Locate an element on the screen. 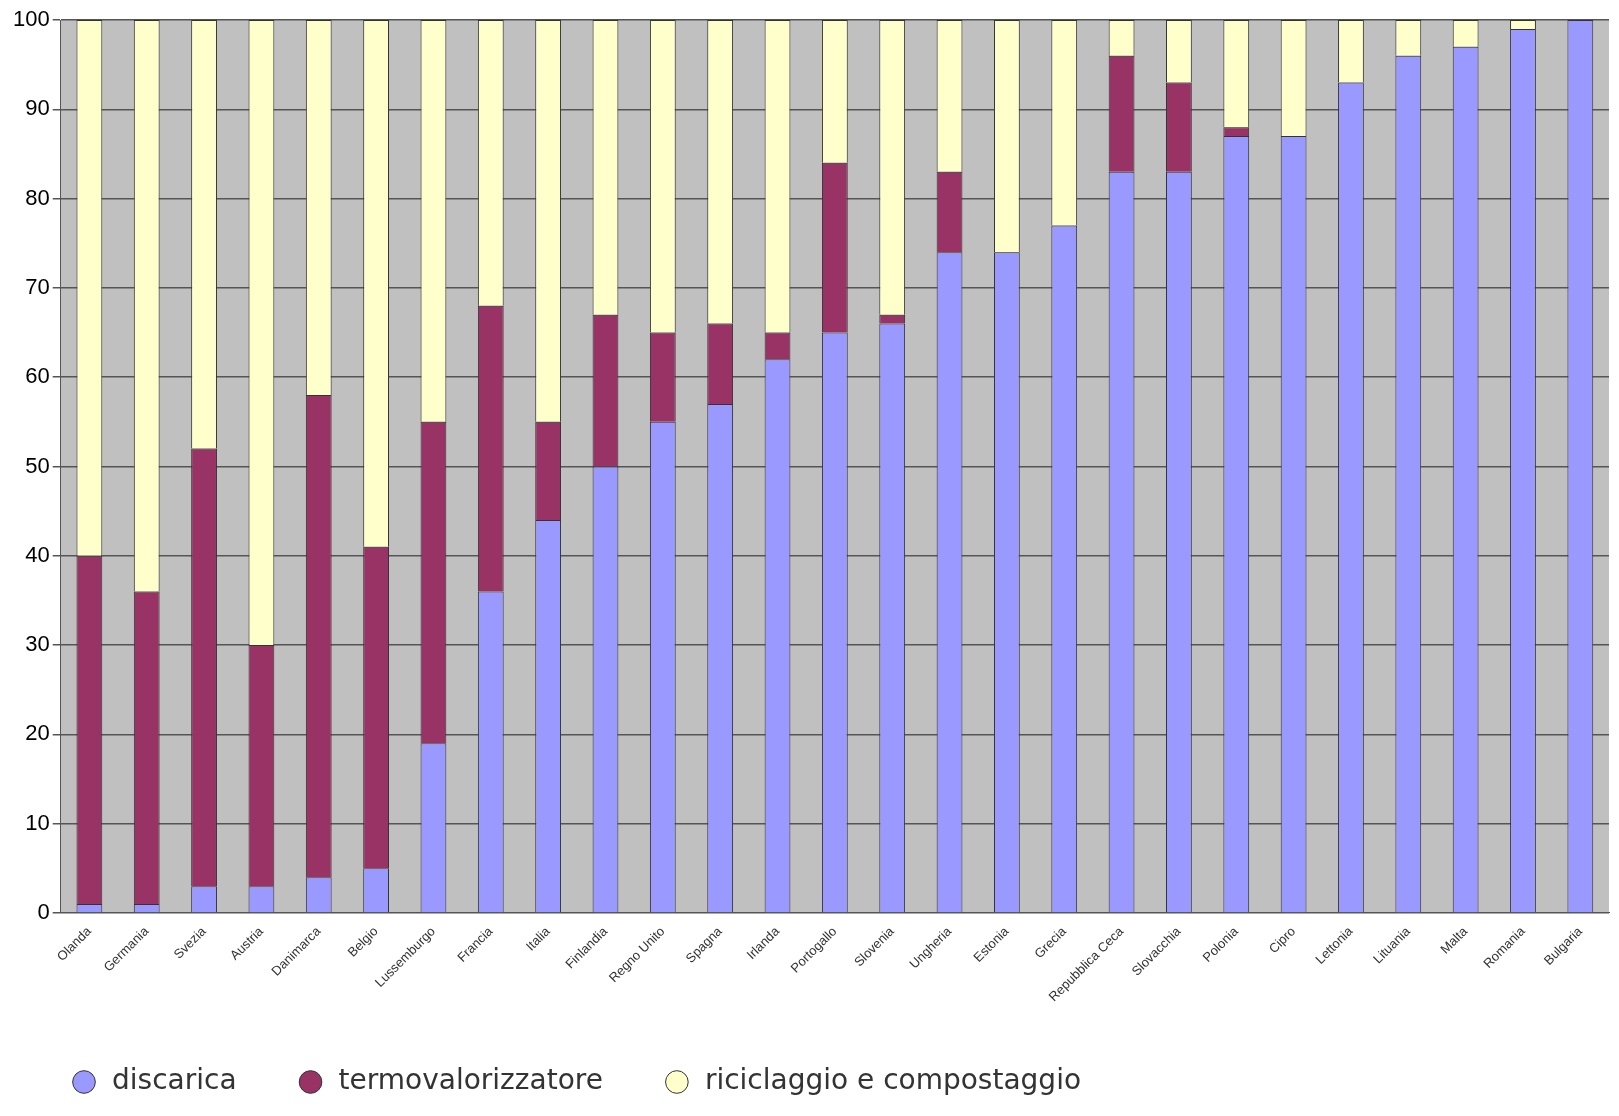  y-tick-label: 50 is located at coordinates (37, 465).